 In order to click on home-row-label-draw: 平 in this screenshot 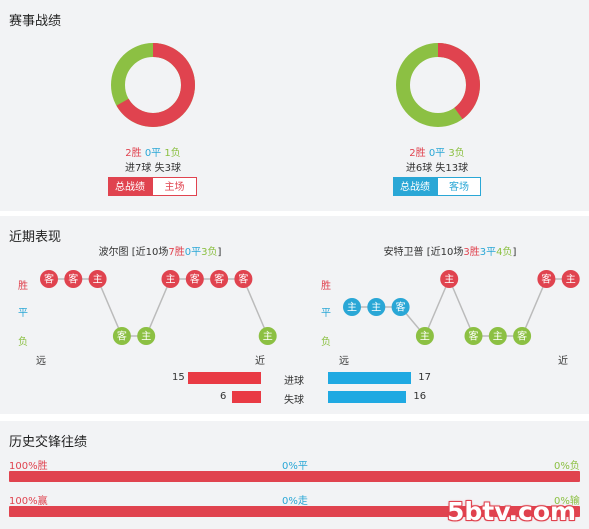, I will do `click(23, 313)`.